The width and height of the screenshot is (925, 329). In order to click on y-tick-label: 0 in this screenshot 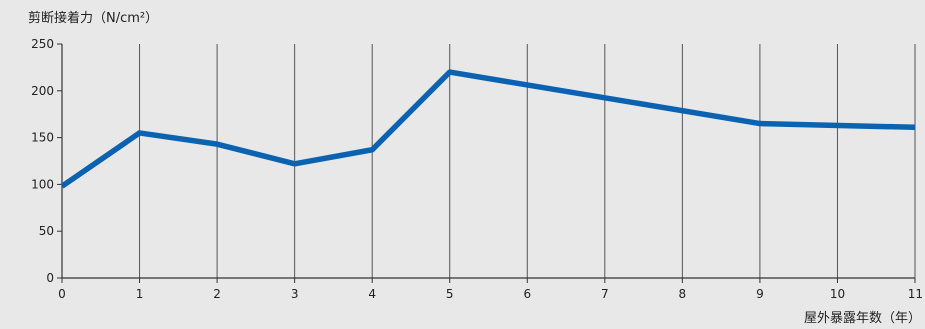, I will do `click(50, 278)`.